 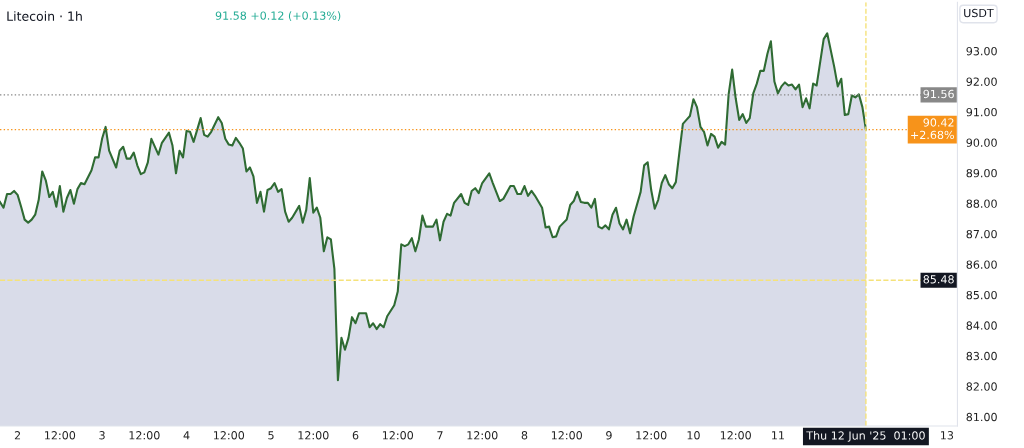 I want to click on y-tick-label: 89.00, so click(x=981, y=173).